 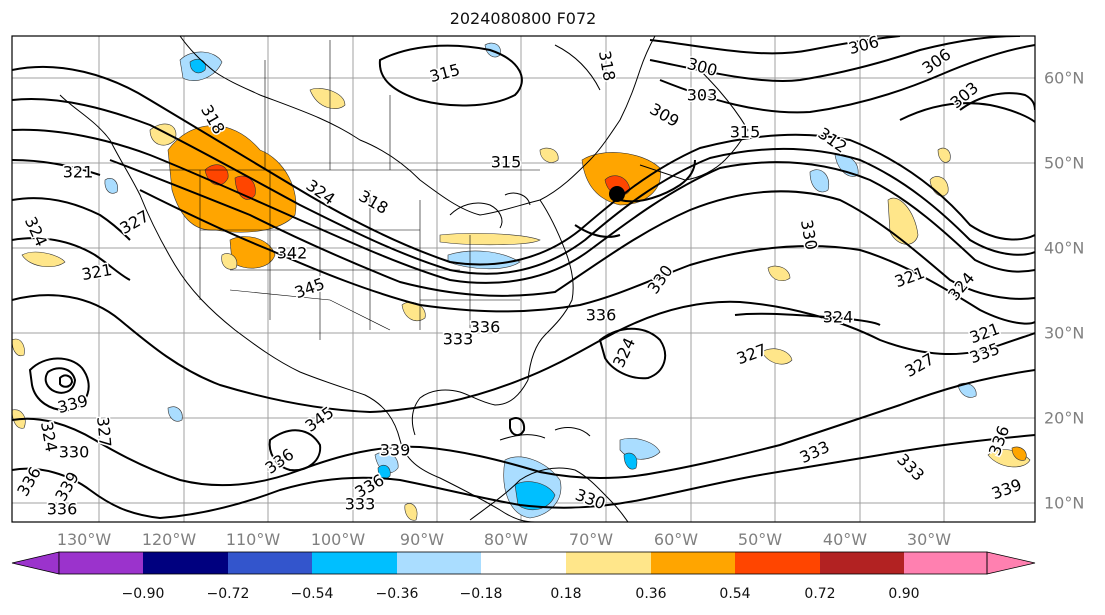 I want to click on contour-label: 330, so click(x=74, y=452).